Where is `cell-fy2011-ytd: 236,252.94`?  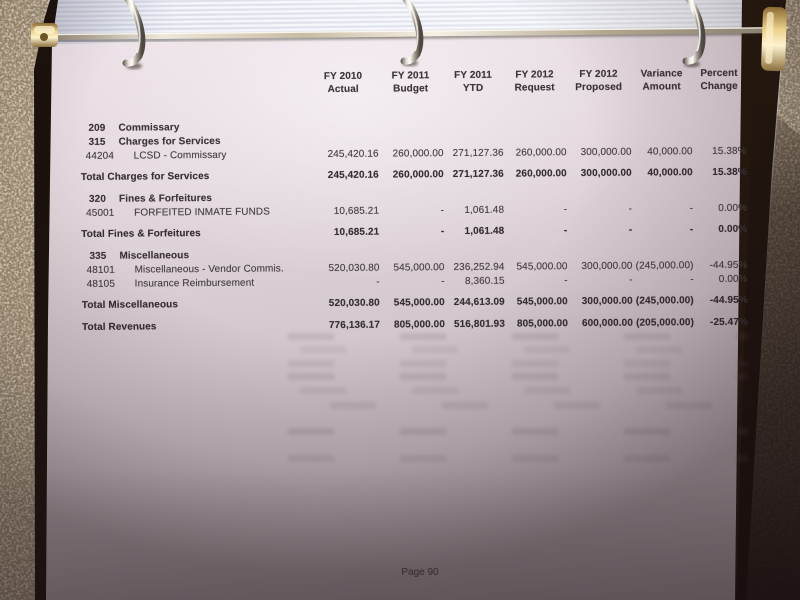
cell-fy2011-ytd: 236,252.94 is located at coordinates (479, 267).